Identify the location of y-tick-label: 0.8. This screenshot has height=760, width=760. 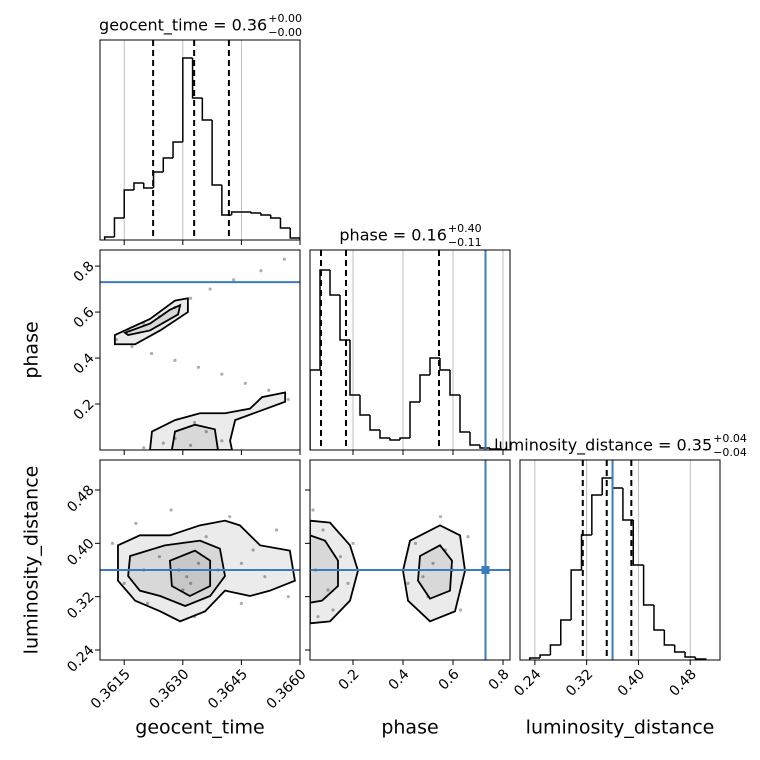
(84, 271).